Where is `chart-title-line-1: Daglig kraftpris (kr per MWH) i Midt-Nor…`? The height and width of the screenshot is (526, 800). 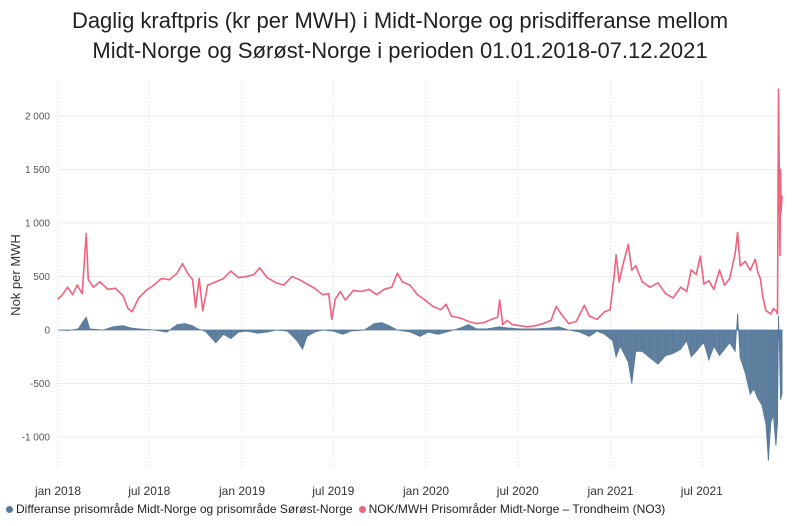 chart-title-line-1: Daglig kraftpris (kr per MWH) i Midt-Nor… is located at coordinates (400, 20).